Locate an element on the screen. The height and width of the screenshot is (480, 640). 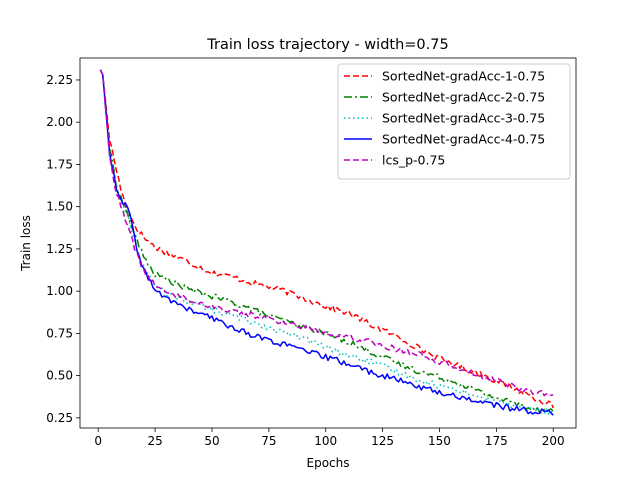
x-tick-label: 0 is located at coordinates (98, 441).